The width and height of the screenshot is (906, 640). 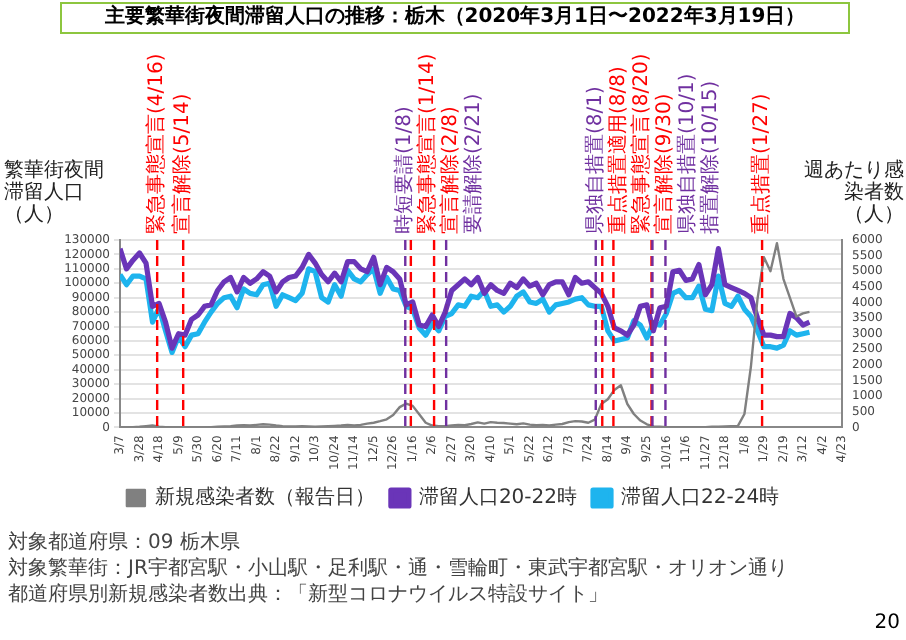 I want to click on ref-line-label: 措置解除(10/15), so click(x=709, y=157).